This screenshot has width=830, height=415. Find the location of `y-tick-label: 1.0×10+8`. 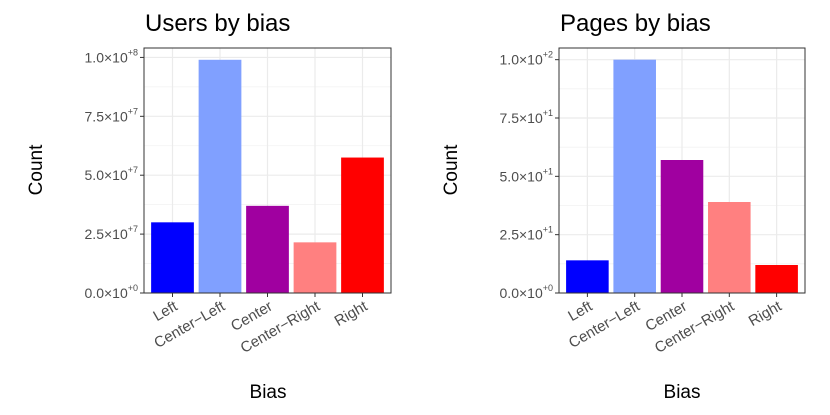

y-tick-label: 1.0×10+8 is located at coordinates (111, 56).